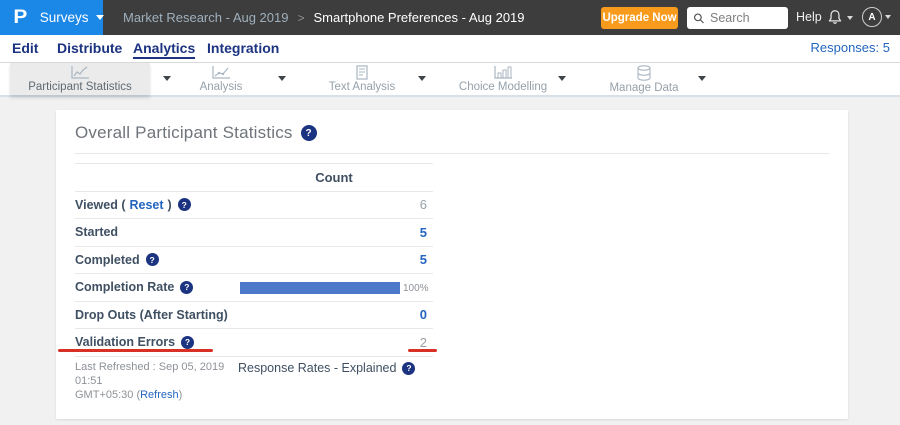  I want to click on completed-count: 5, so click(423, 260).